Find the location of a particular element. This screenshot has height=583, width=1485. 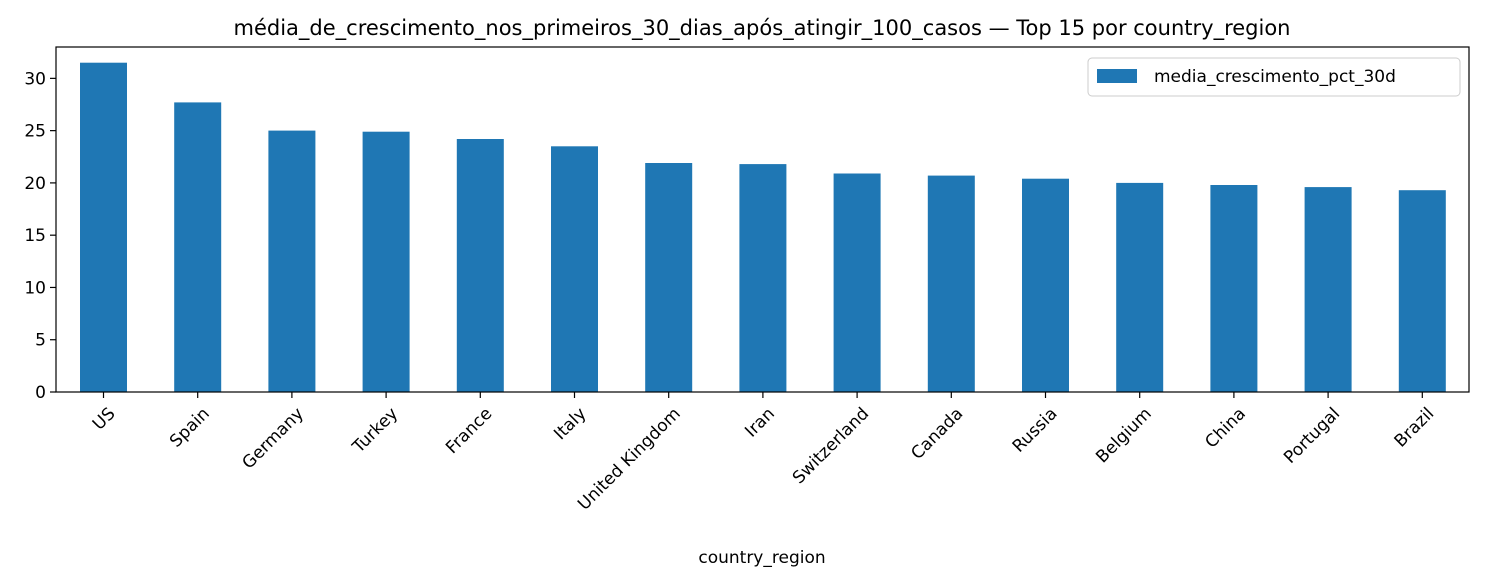

x-tick-label: Switzerland is located at coordinates (831, 446).